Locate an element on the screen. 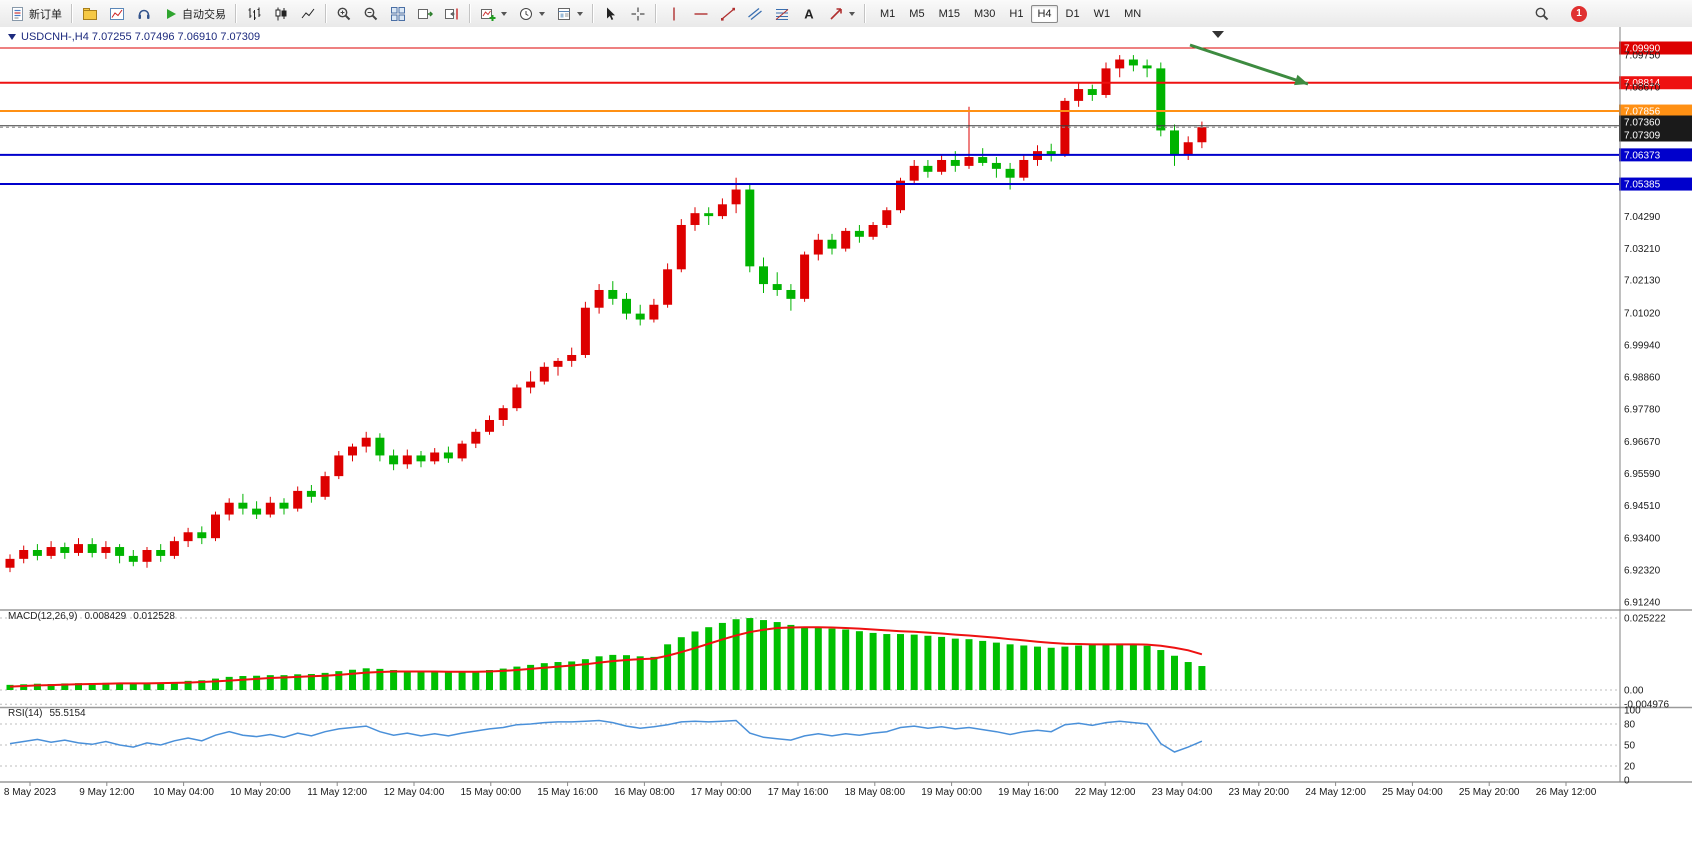  market-watch-button is located at coordinates (144, 14).